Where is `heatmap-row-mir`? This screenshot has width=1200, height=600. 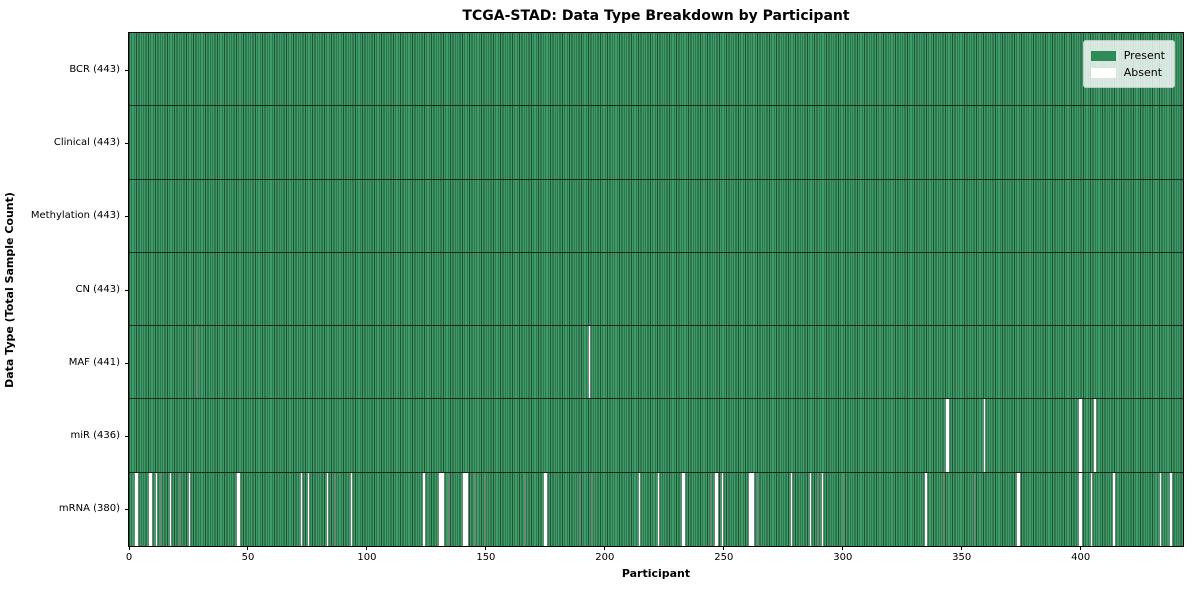 heatmap-row-mir is located at coordinates (656, 436).